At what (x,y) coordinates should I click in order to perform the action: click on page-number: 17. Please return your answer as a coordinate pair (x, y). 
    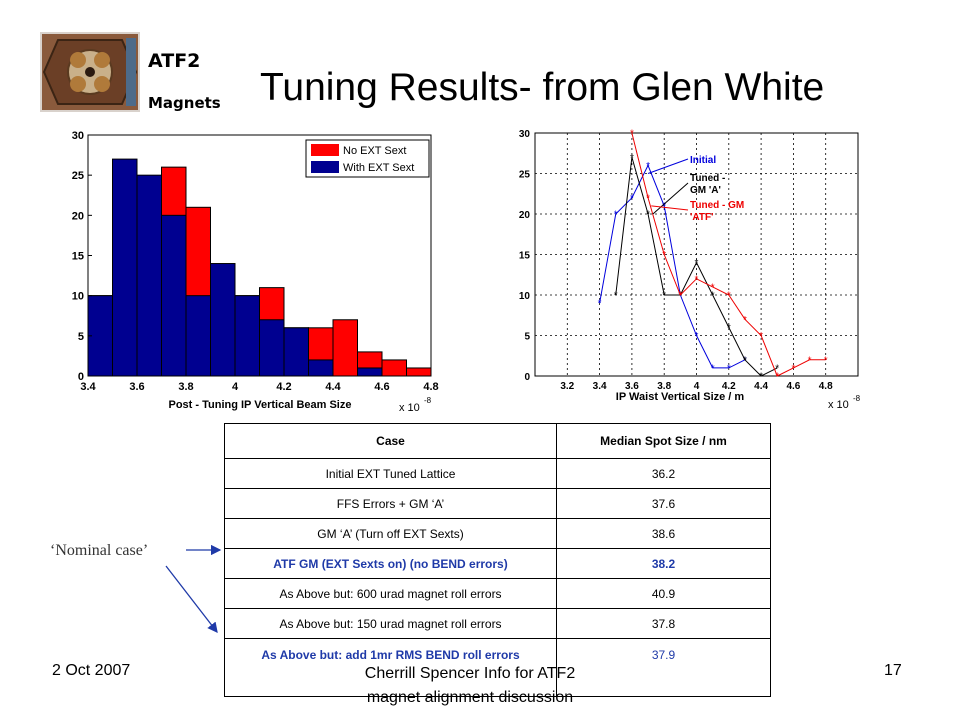
    Looking at the image, I should click on (893, 670).